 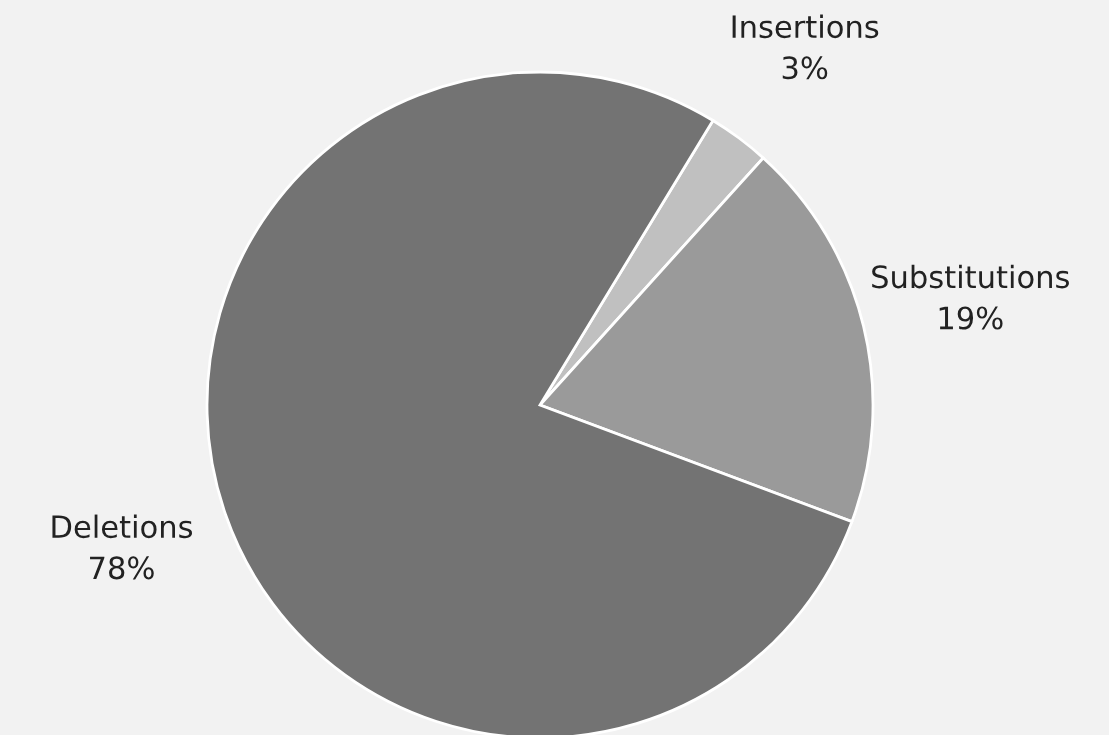 I want to click on slice-label: Deletions, so click(x=122, y=526).